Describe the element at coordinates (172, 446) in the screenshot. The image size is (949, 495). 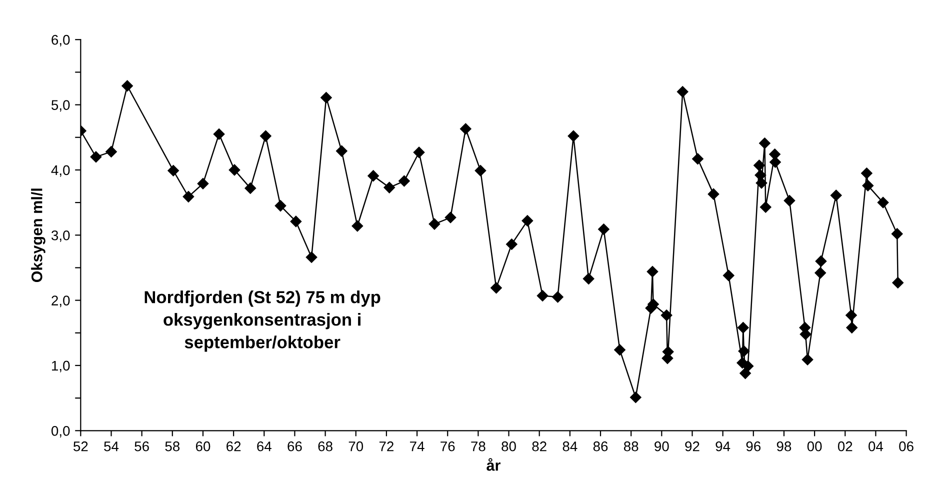
I see `x-tick-label: 58` at that location.